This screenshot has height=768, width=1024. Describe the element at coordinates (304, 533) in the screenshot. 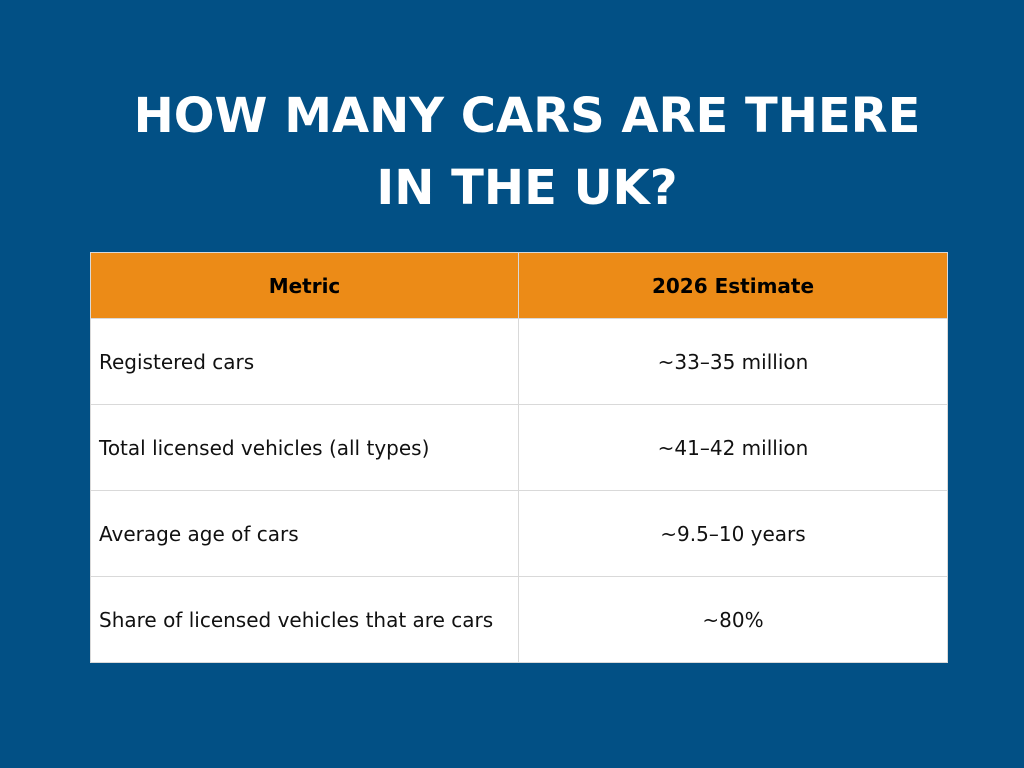

I see `metric-cell: Average age of cars` at that location.